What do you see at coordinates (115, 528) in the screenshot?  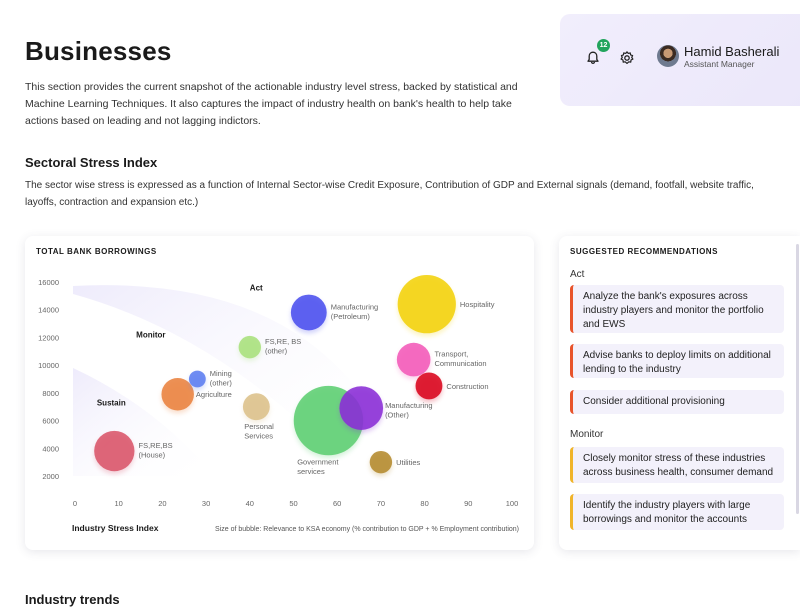 I see `x-axis-label: Industry Stress Index` at bounding box center [115, 528].